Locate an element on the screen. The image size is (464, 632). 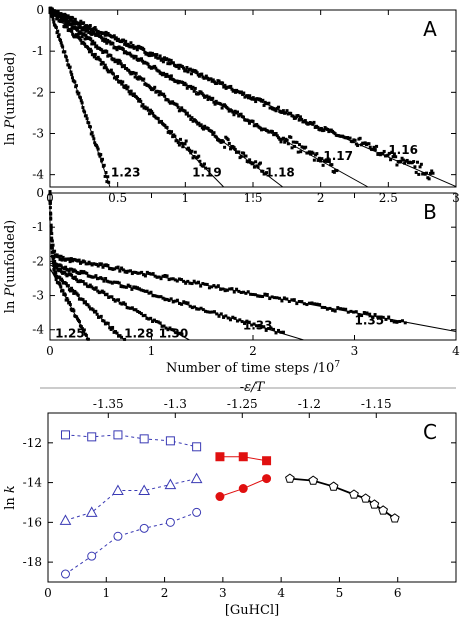
y-axis-label: ln P(unfolded) is located at coordinates (10, 266).